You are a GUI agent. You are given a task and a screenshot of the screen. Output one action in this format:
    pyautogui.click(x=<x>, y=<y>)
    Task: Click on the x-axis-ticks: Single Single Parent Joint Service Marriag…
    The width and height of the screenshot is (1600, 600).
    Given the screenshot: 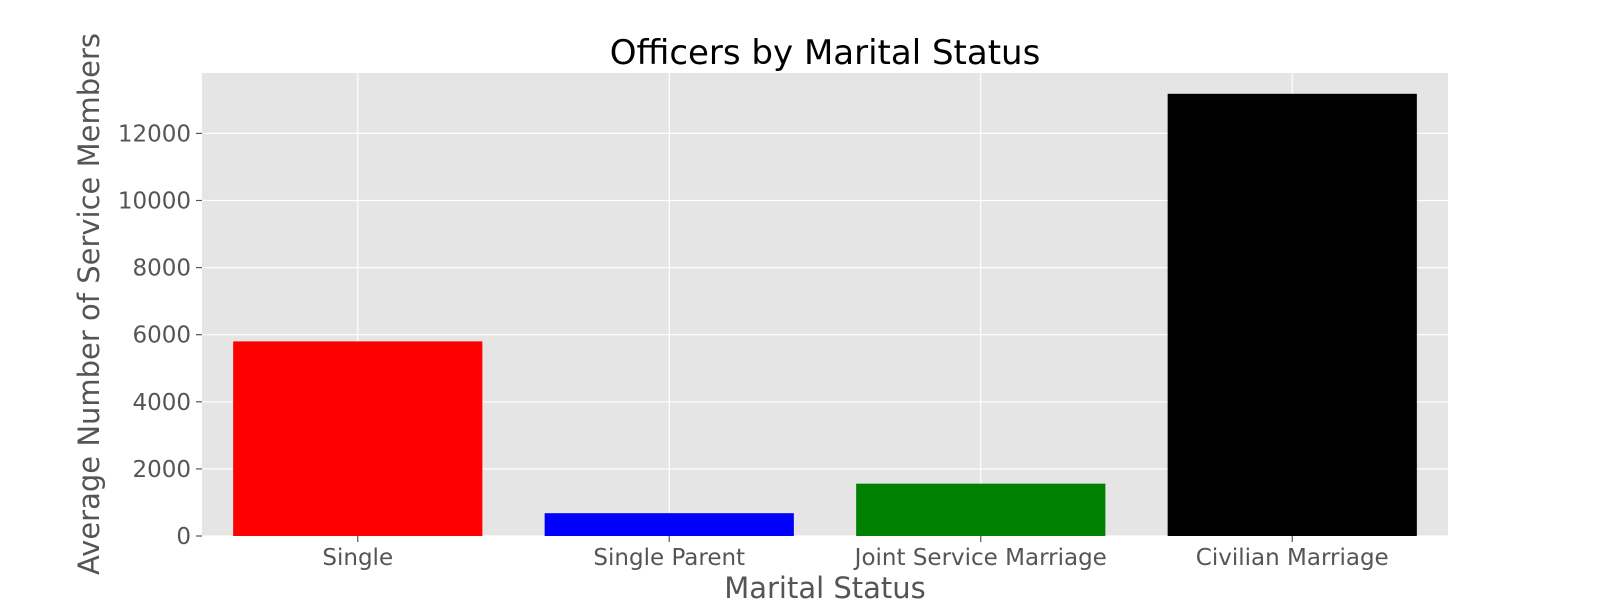 What is the action you would take?
    pyautogui.click(x=855, y=553)
    